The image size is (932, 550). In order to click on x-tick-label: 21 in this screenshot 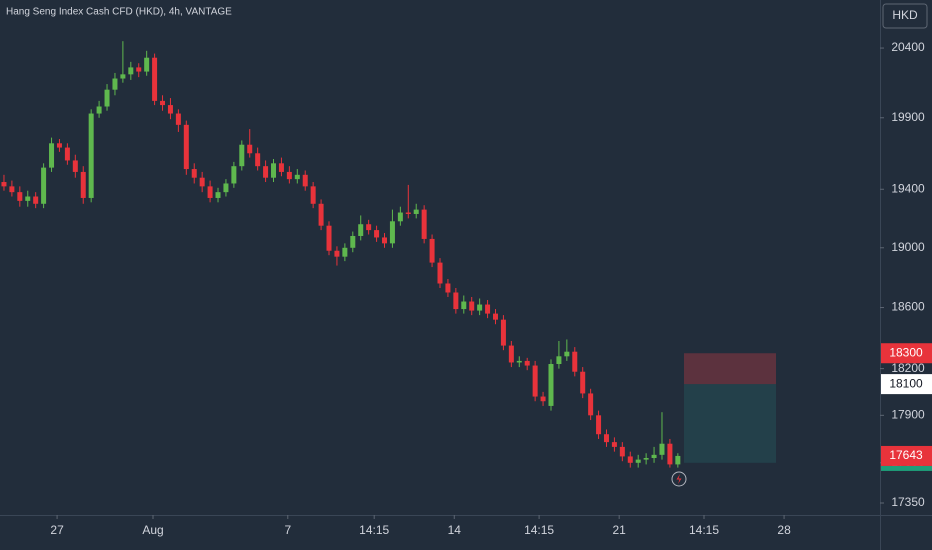, I will do `click(619, 530)`.